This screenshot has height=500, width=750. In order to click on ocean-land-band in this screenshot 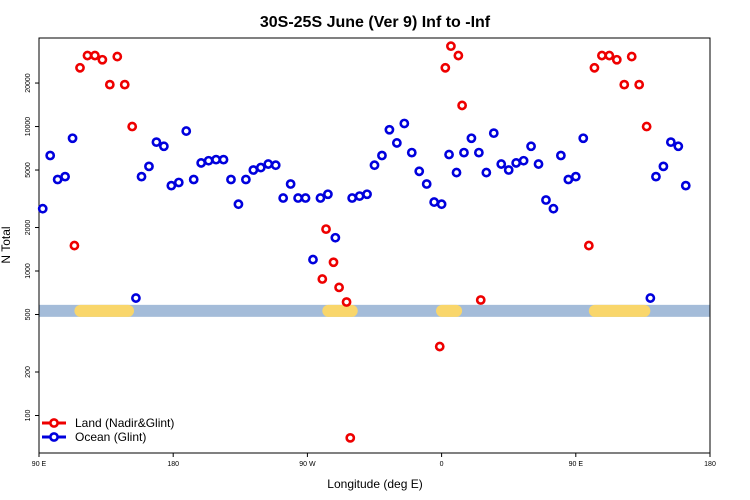, I will do `click(374, 310)`.